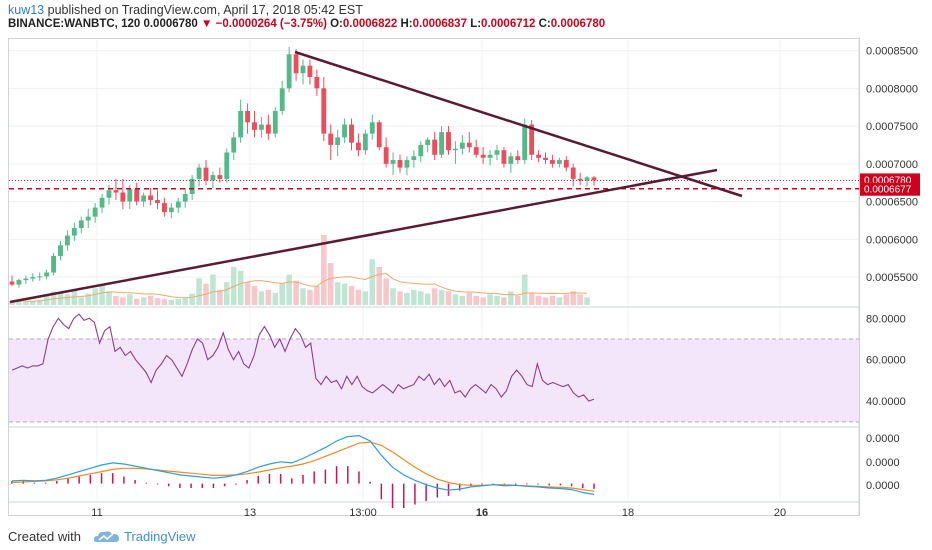 The width and height of the screenshot is (932, 550). What do you see at coordinates (886, 361) in the screenshot?
I see `rsi-tick-label: 60.0000` at bounding box center [886, 361].